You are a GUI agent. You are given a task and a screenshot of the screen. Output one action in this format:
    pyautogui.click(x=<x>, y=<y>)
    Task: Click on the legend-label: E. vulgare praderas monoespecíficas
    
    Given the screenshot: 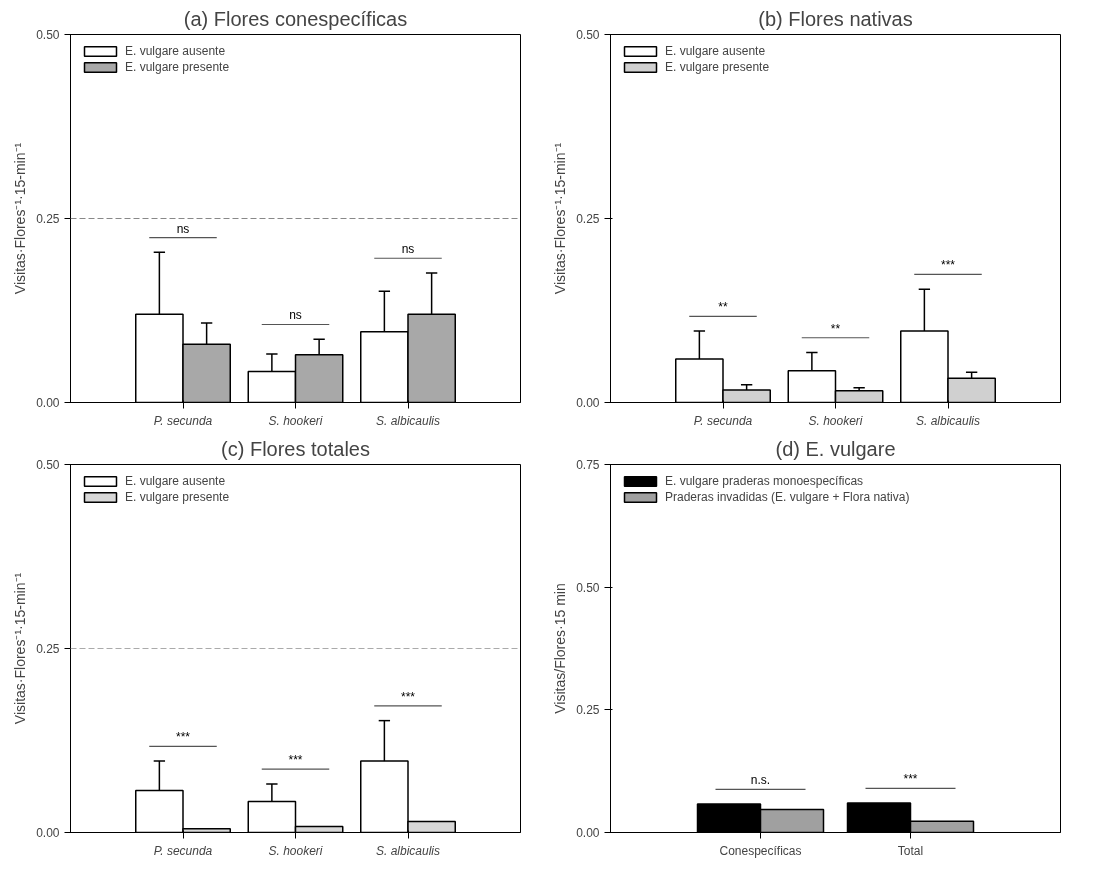 What is the action you would take?
    pyautogui.click(x=764, y=481)
    